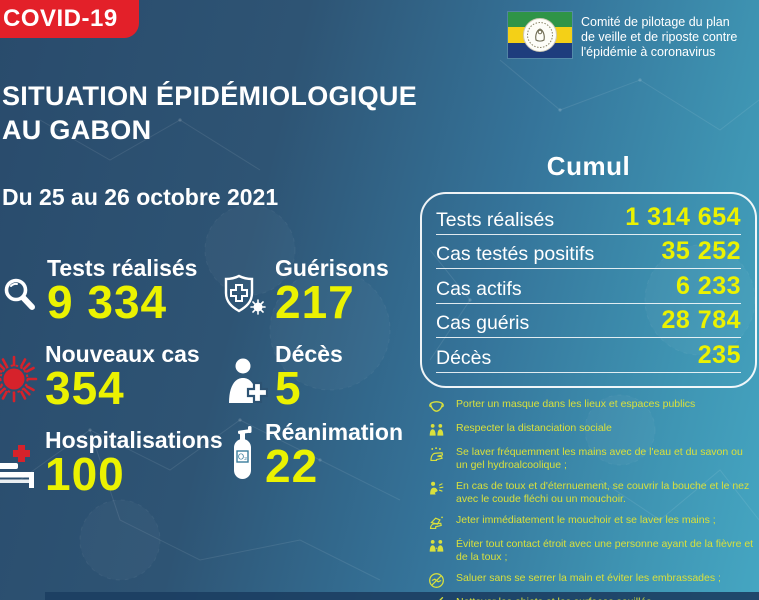 Image resolution: width=759 pixels, height=600 pixels. I want to click on shield-cross-virus-icon, so click(245, 297).